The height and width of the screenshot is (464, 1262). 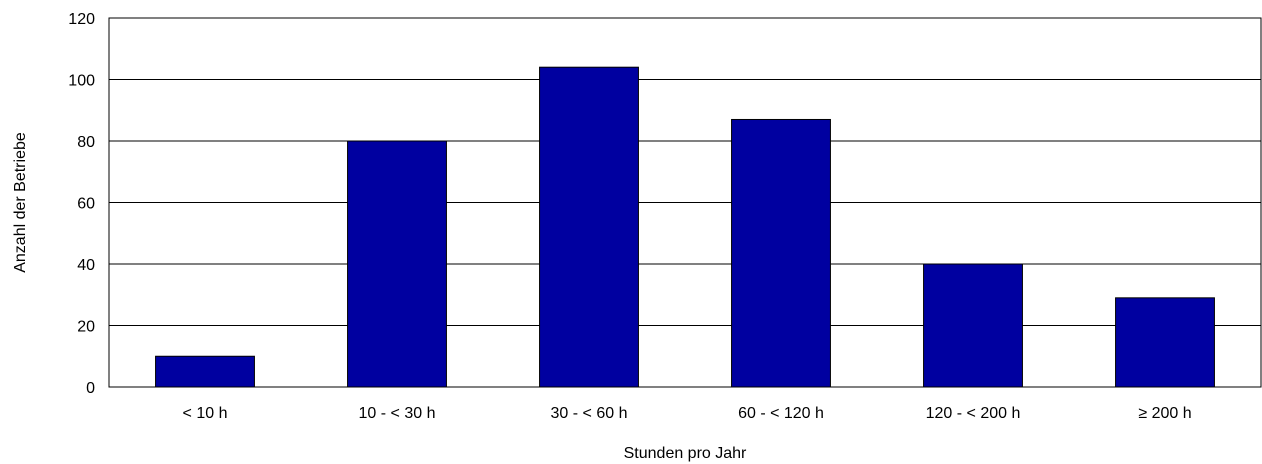 I want to click on x-tick-label: 120 - < 200 h, so click(x=973, y=413).